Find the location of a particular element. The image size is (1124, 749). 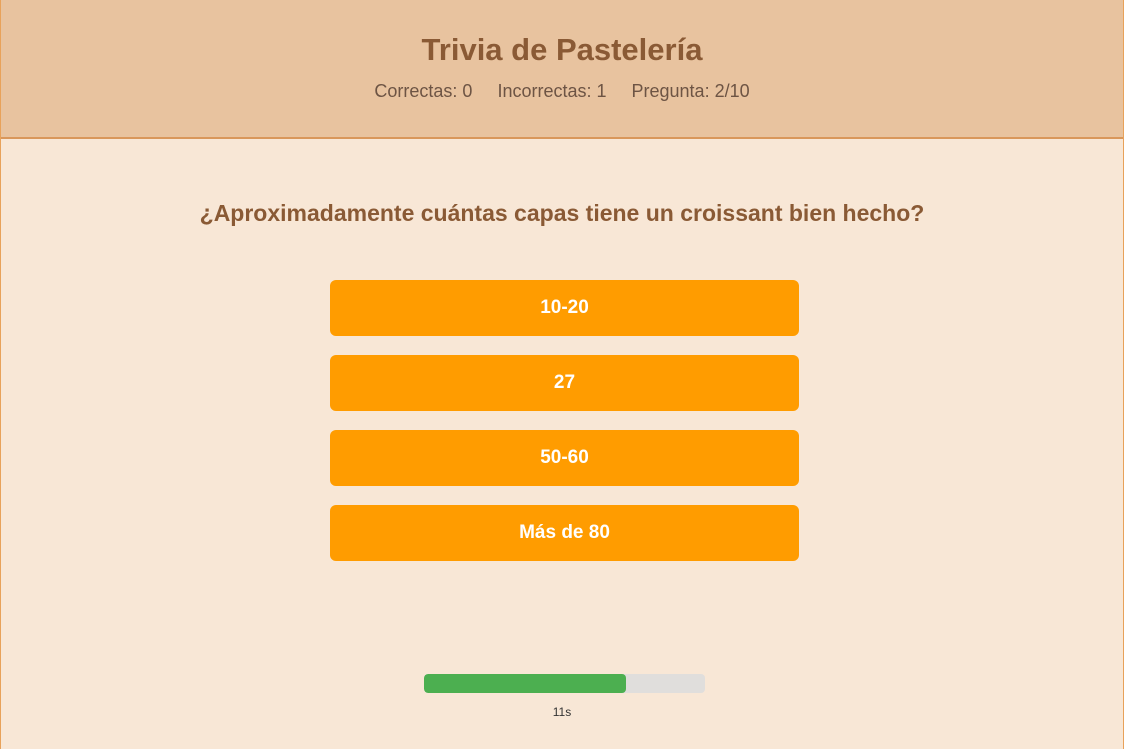

answer-button-1: 10-20 is located at coordinates (564, 308).